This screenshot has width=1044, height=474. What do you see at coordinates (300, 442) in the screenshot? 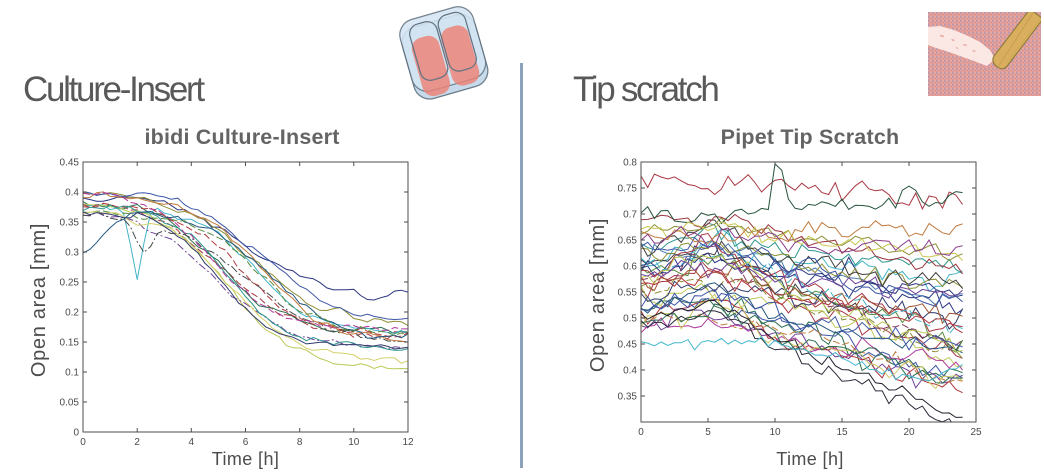
I see `svg-text: 8` at bounding box center [300, 442].